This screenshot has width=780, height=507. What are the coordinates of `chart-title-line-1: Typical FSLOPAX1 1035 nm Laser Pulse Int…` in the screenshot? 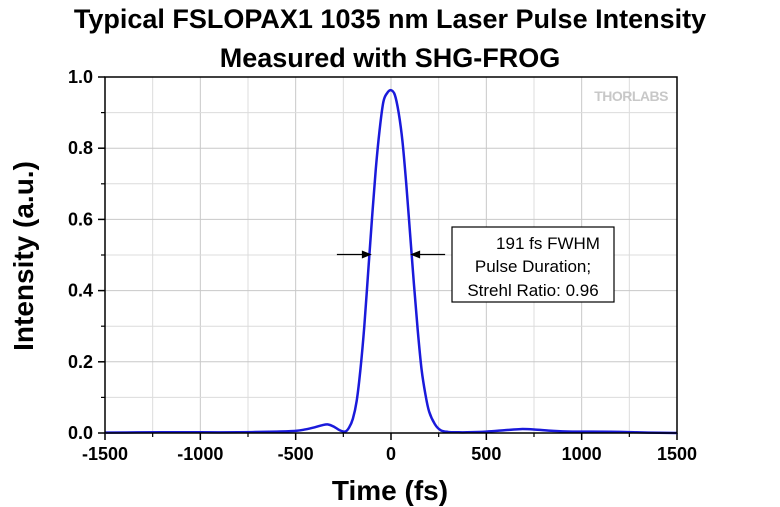 It's located at (390, 19).